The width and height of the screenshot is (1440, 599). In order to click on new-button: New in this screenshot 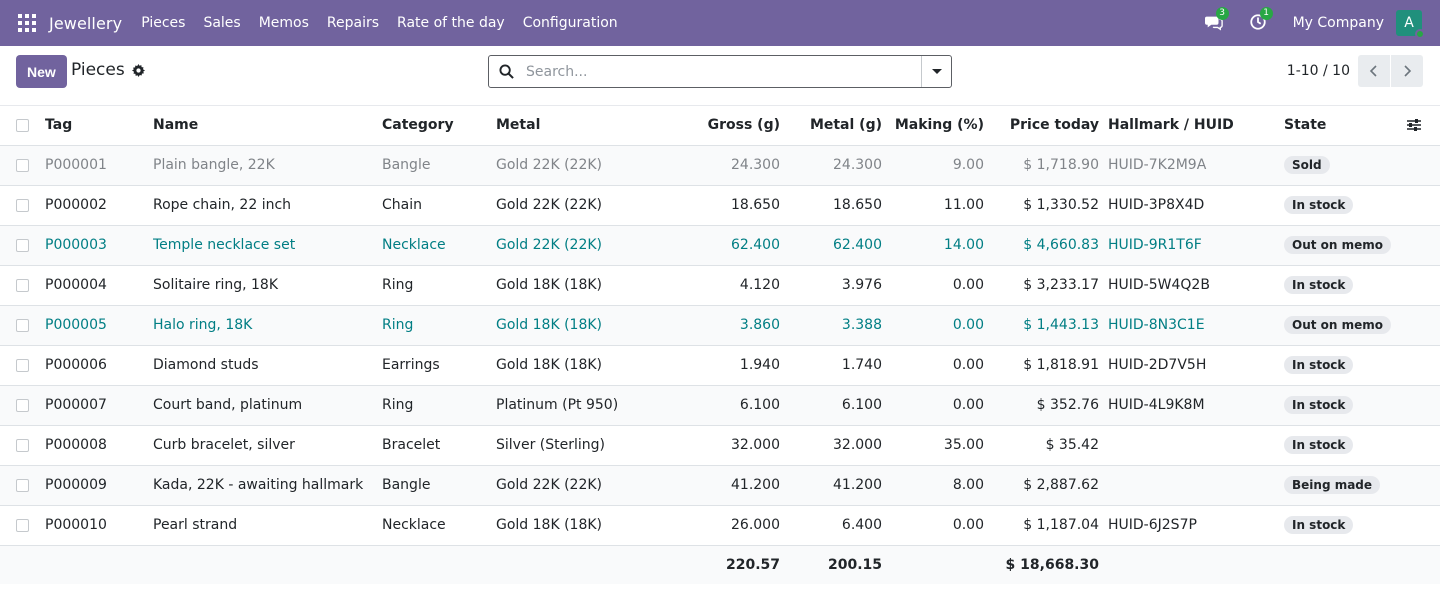, I will do `click(41, 71)`.